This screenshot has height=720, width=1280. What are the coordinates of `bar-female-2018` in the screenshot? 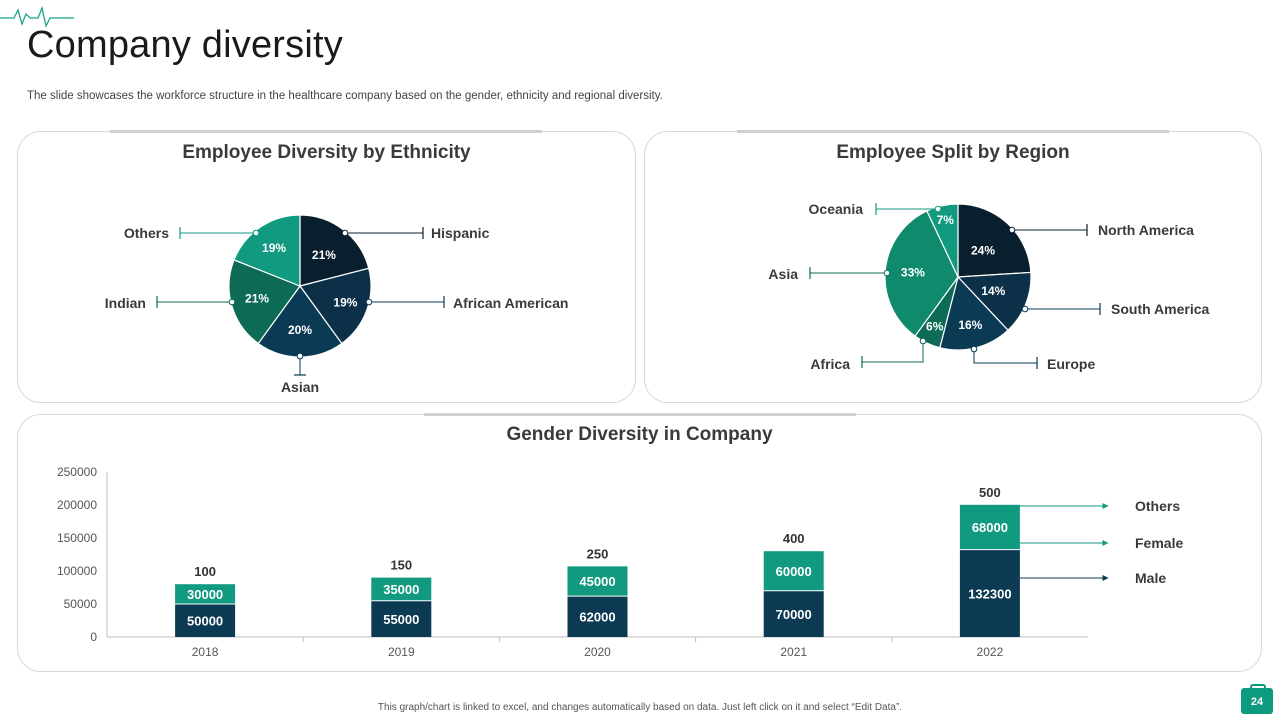 It's located at (205, 594).